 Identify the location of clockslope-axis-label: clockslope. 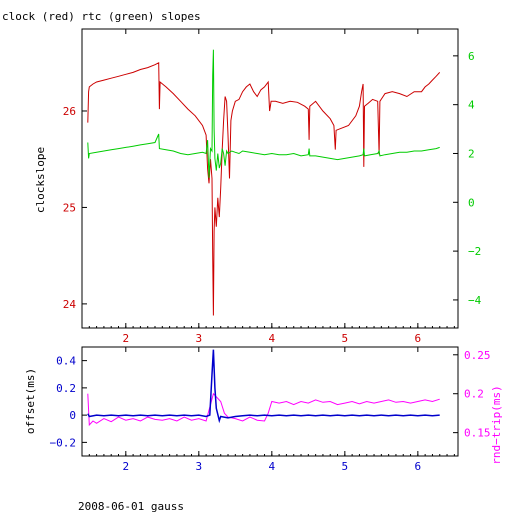
(40, 180).